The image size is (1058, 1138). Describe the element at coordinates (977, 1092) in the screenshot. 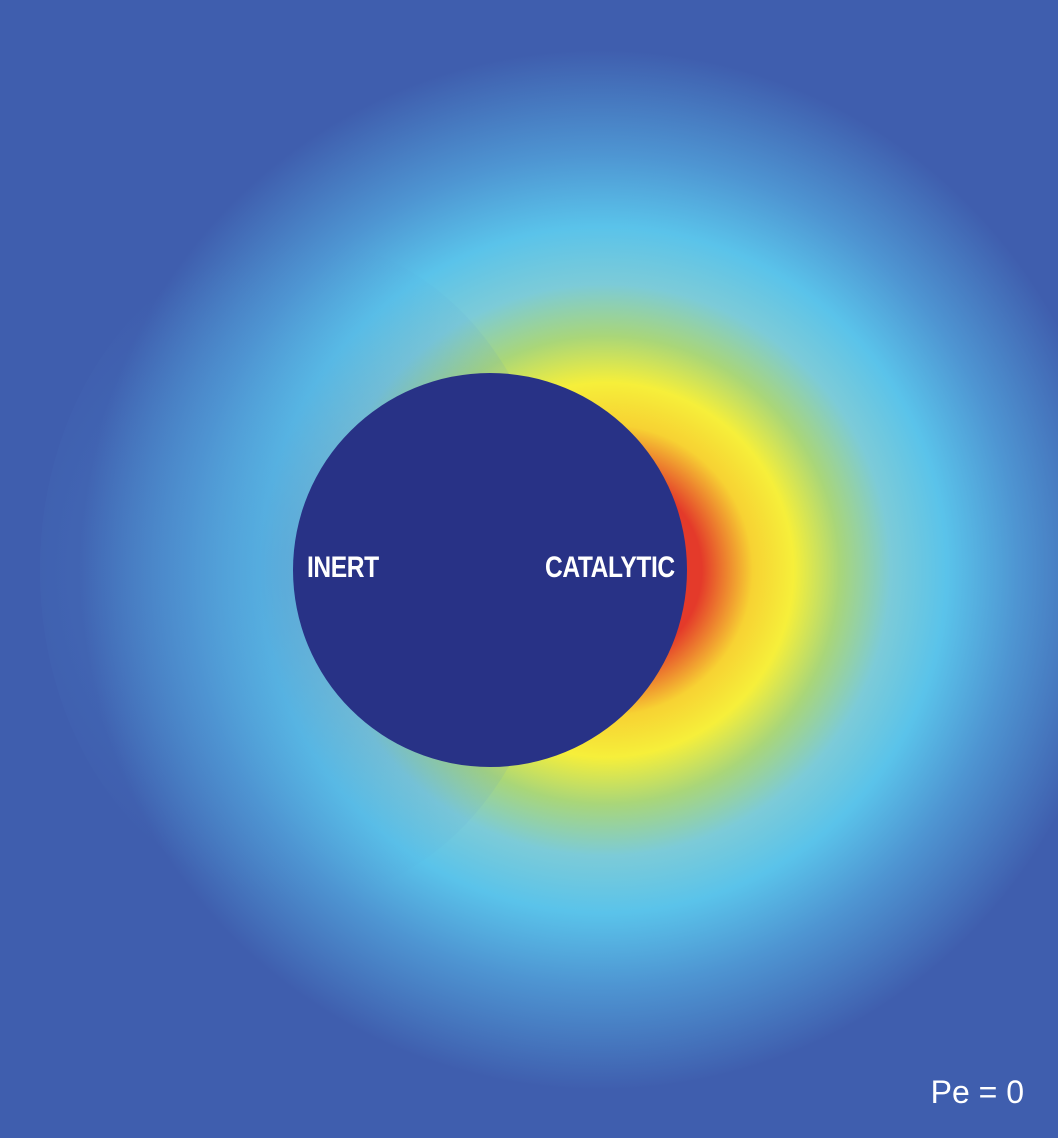

I see `peclet-number-label: Pe = 0` at that location.